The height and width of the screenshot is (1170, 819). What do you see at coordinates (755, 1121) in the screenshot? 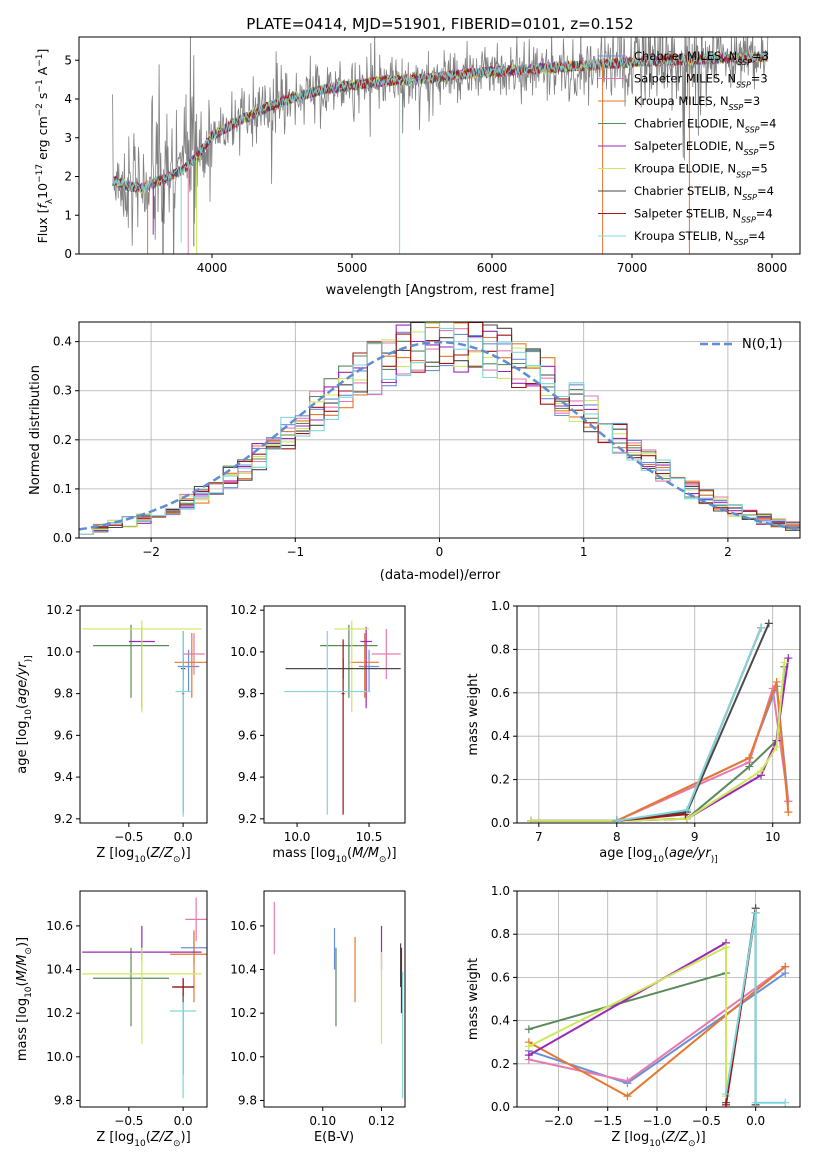
I see `x-tick-label: 0.0` at bounding box center [755, 1121].